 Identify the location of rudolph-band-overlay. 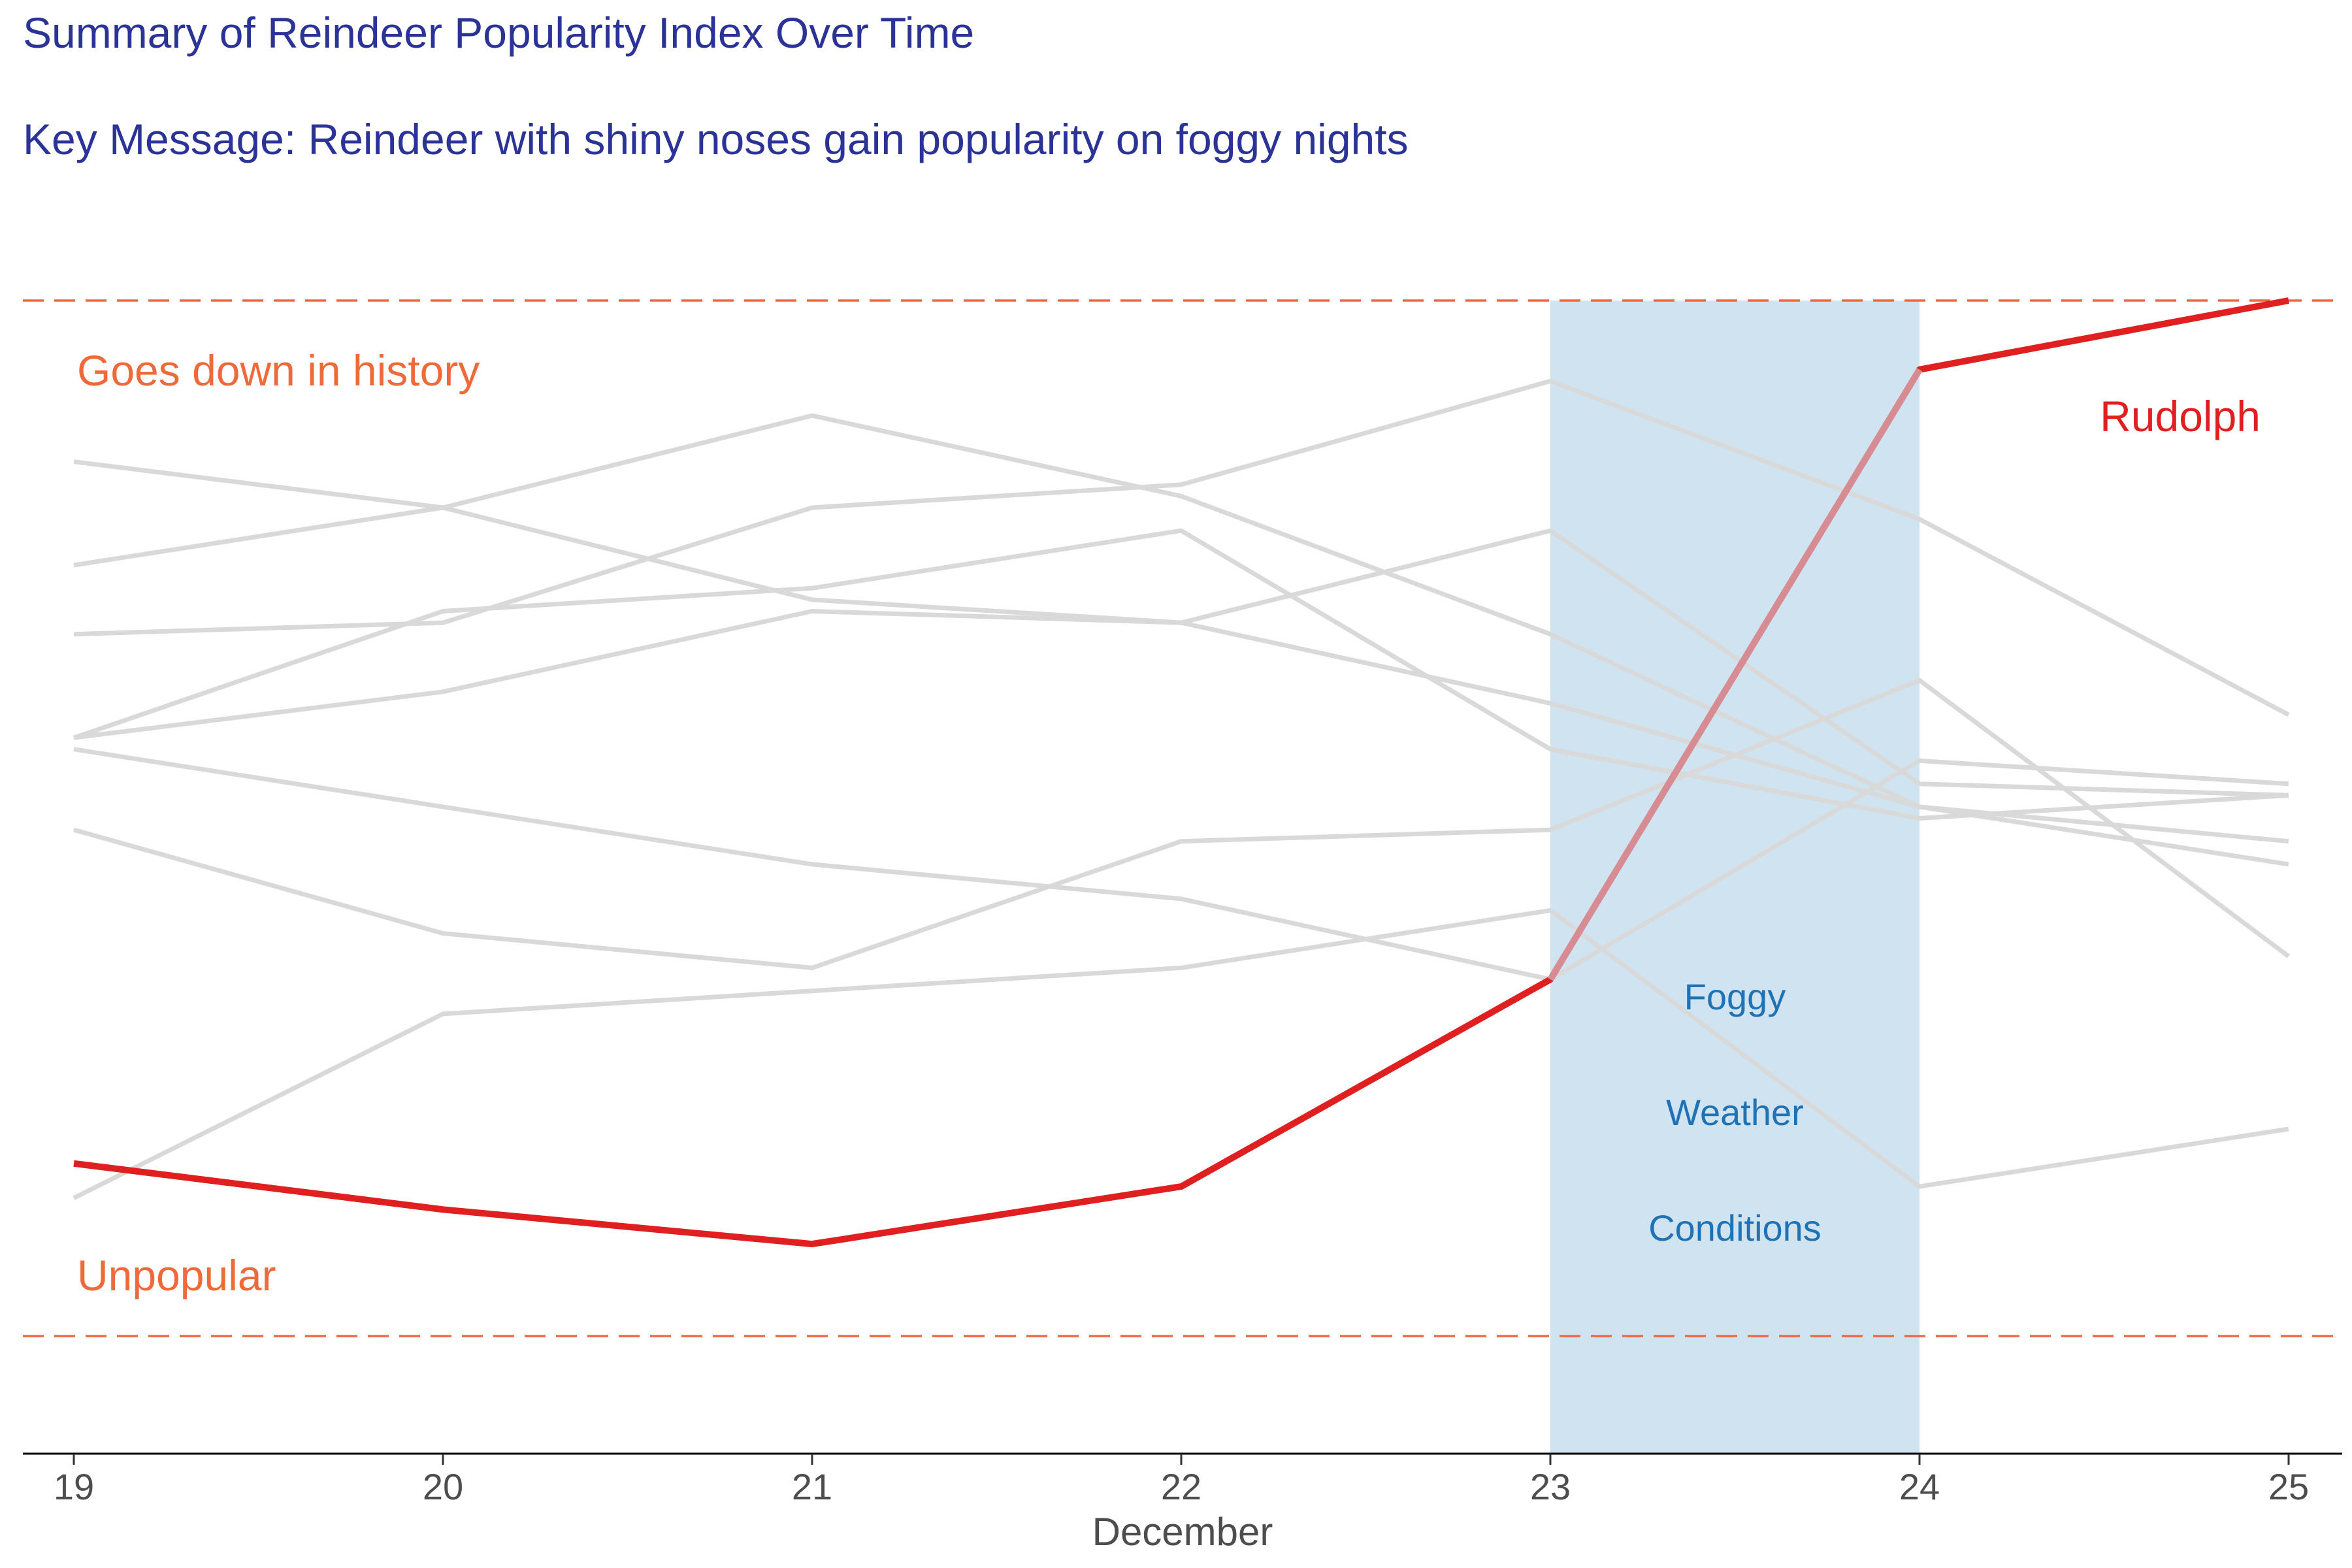
(1735, 674).